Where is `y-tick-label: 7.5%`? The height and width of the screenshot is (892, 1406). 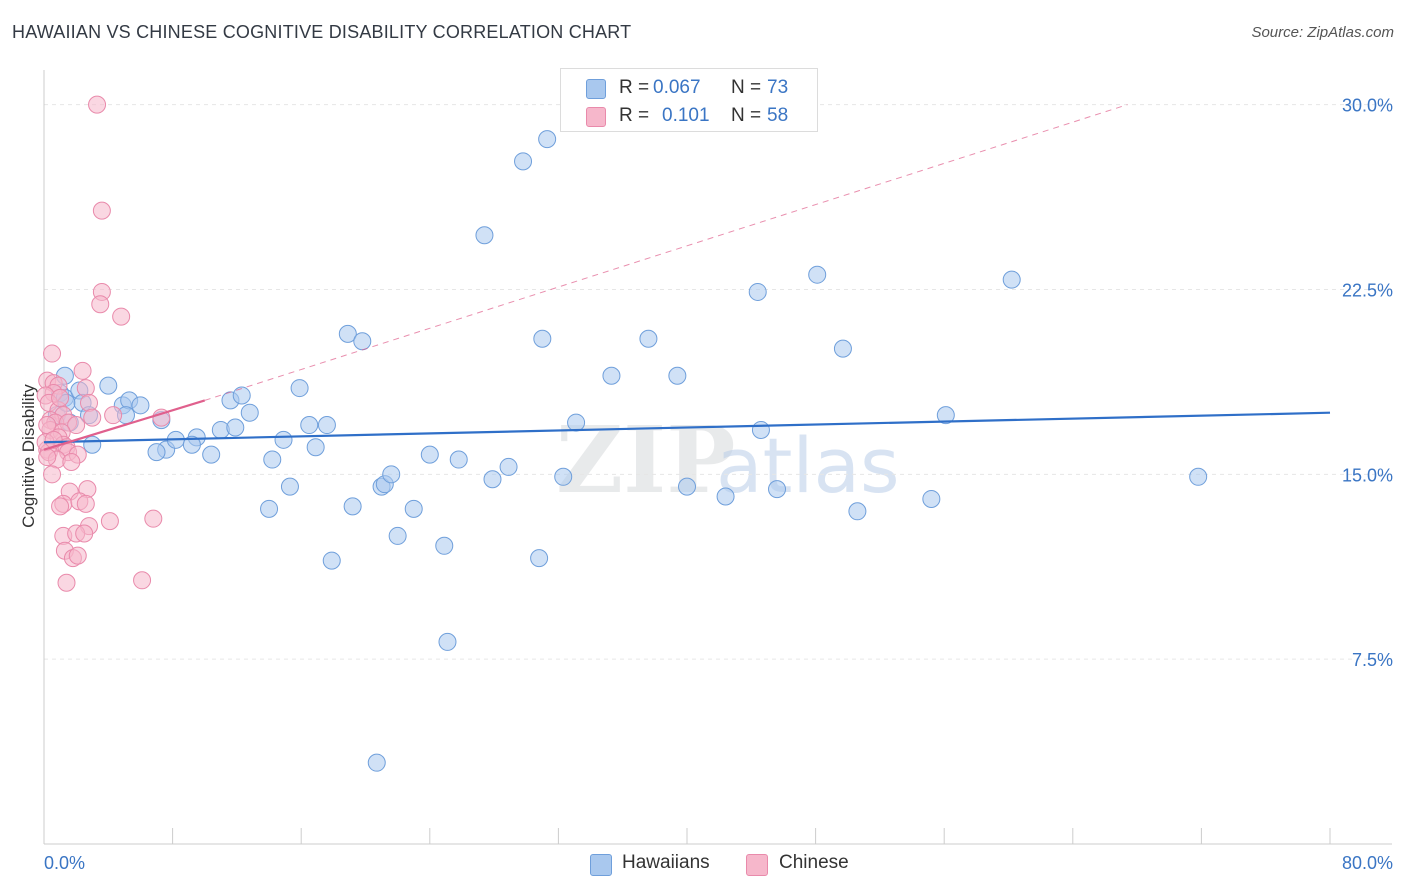
y-tick-label: 7.5% is located at coordinates (1372, 660).